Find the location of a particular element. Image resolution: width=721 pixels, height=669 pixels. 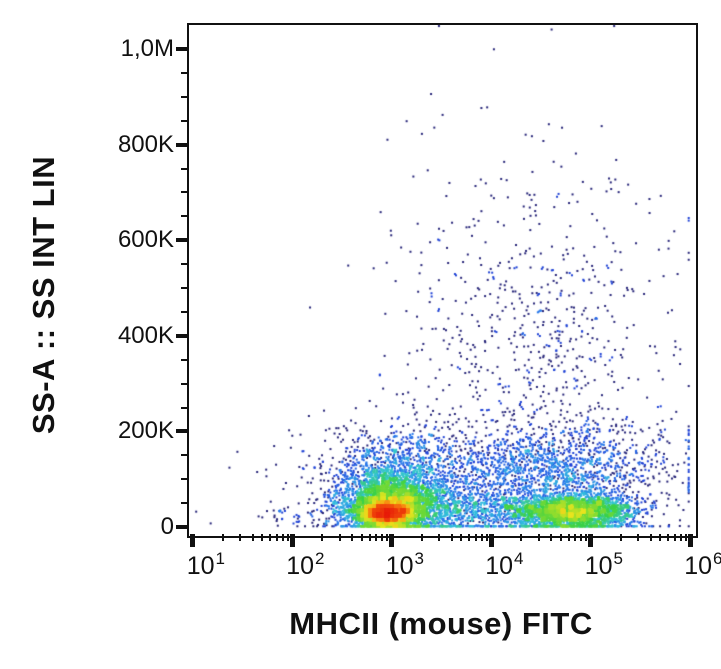

y-axis-title: SS-A :: SS INT LIN is located at coordinates (43, 295).